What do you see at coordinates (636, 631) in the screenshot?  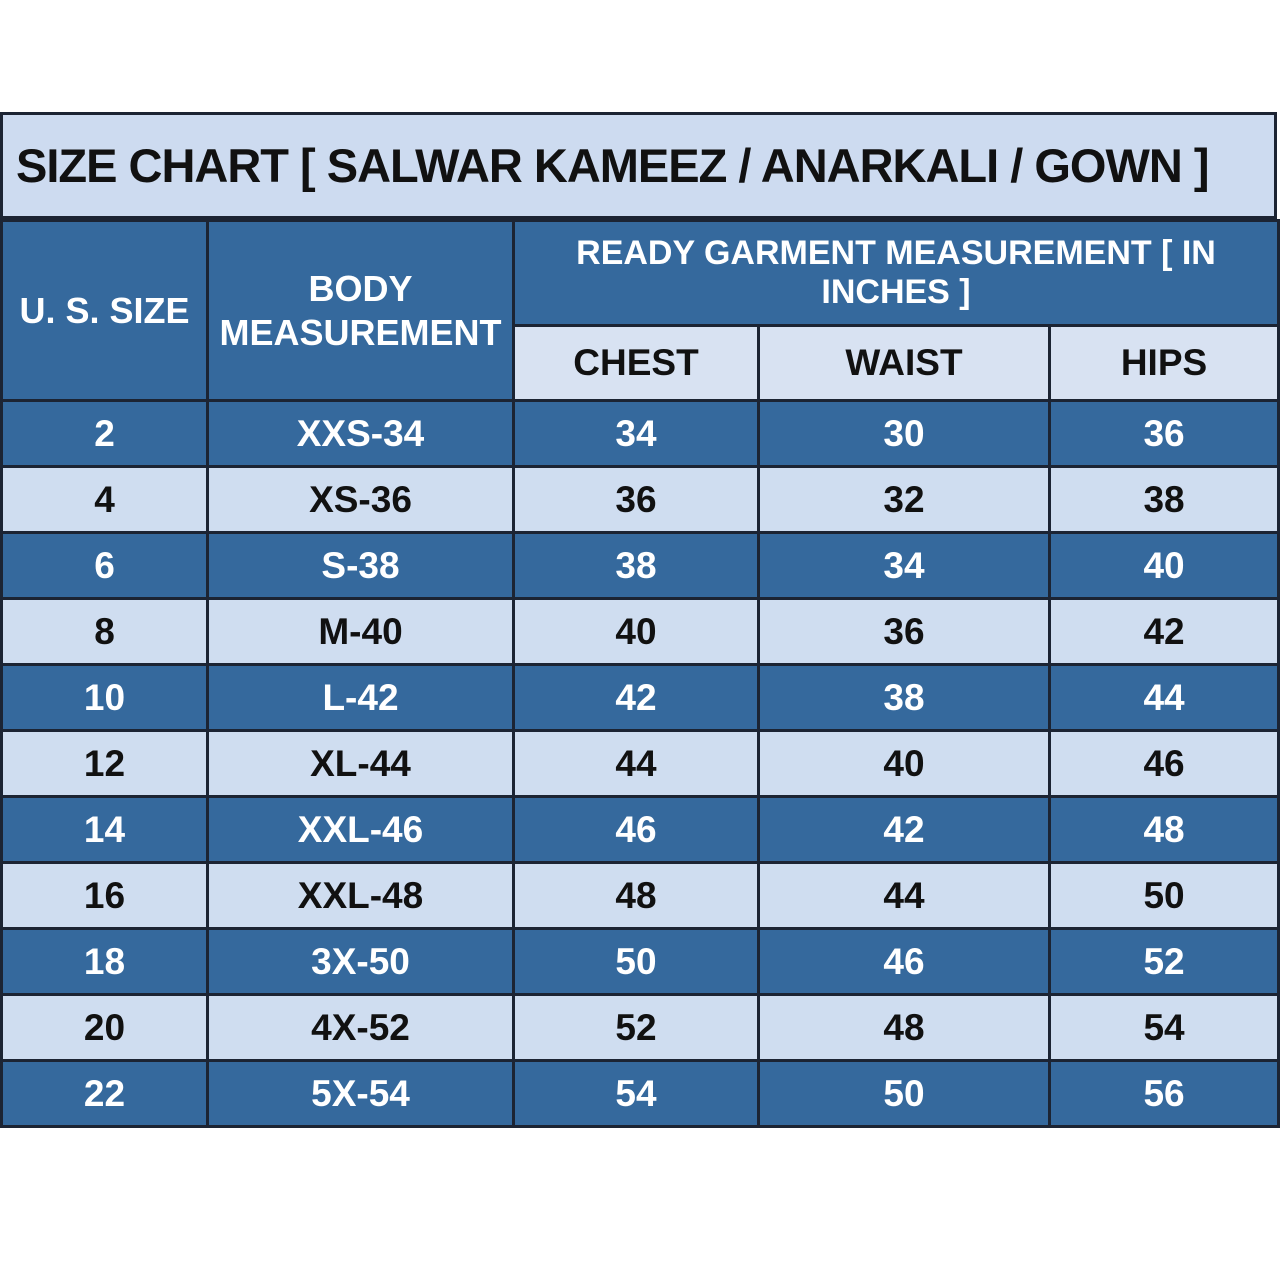 I see `cell-chest: 40` at bounding box center [636, 631].